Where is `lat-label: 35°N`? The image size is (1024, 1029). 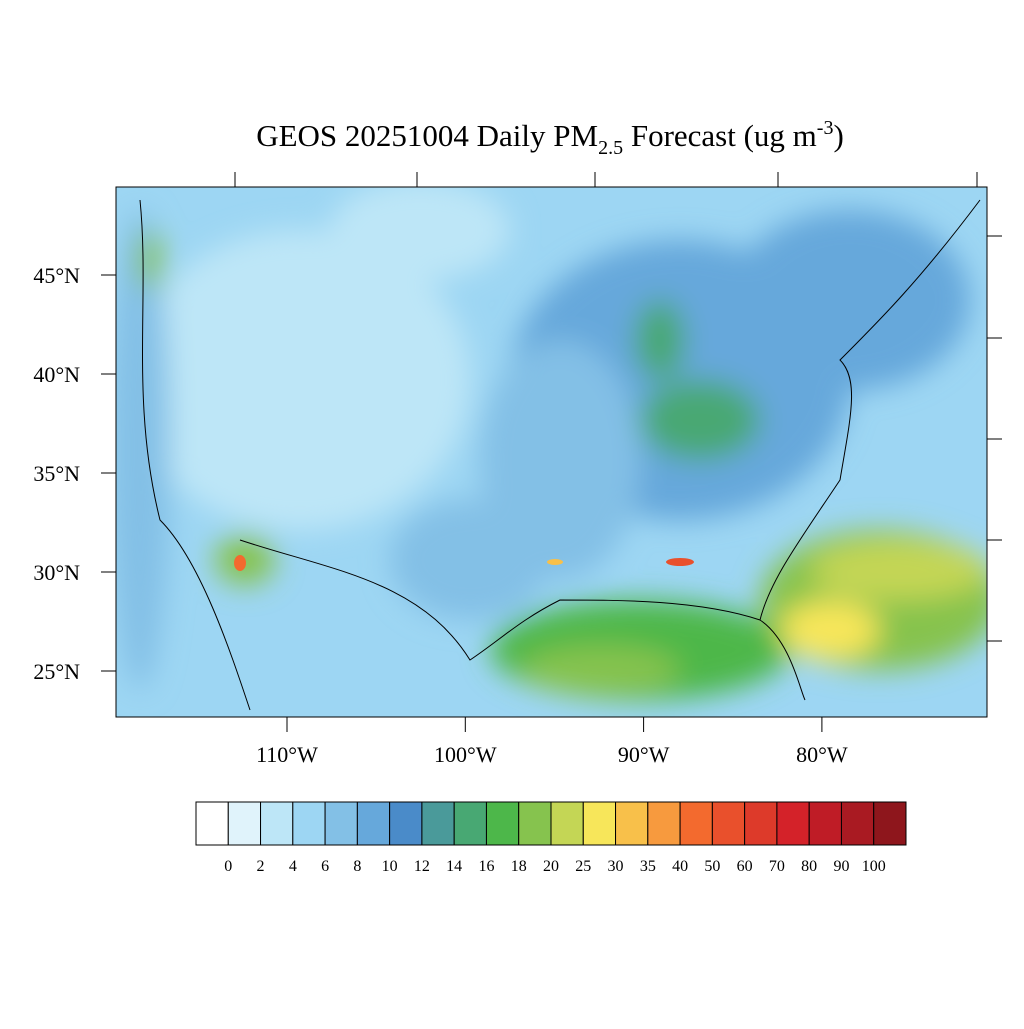
lat-label: 35°N is located at coordinates (56, 473).